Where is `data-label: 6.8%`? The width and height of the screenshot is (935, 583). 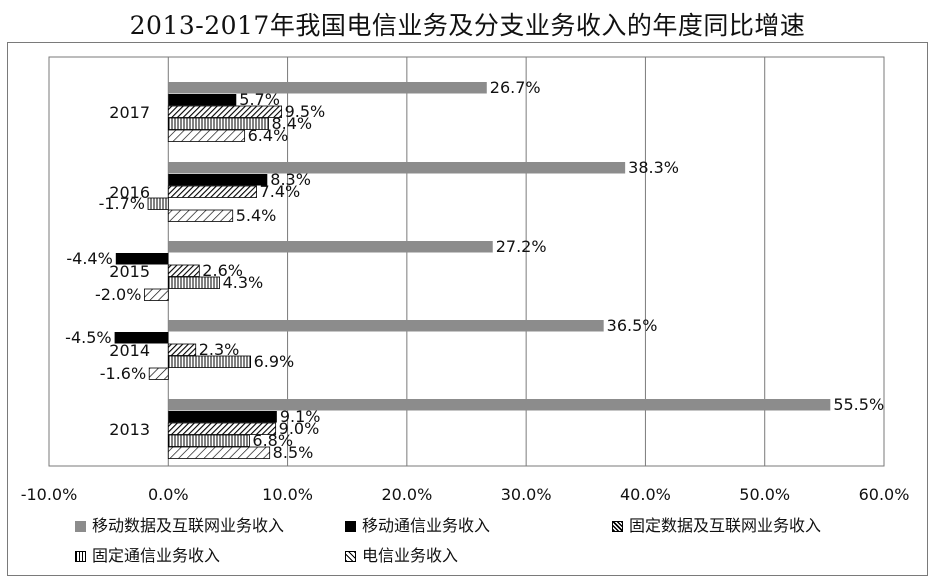
data-label: 6.8% is located at coordinates (272, 440).